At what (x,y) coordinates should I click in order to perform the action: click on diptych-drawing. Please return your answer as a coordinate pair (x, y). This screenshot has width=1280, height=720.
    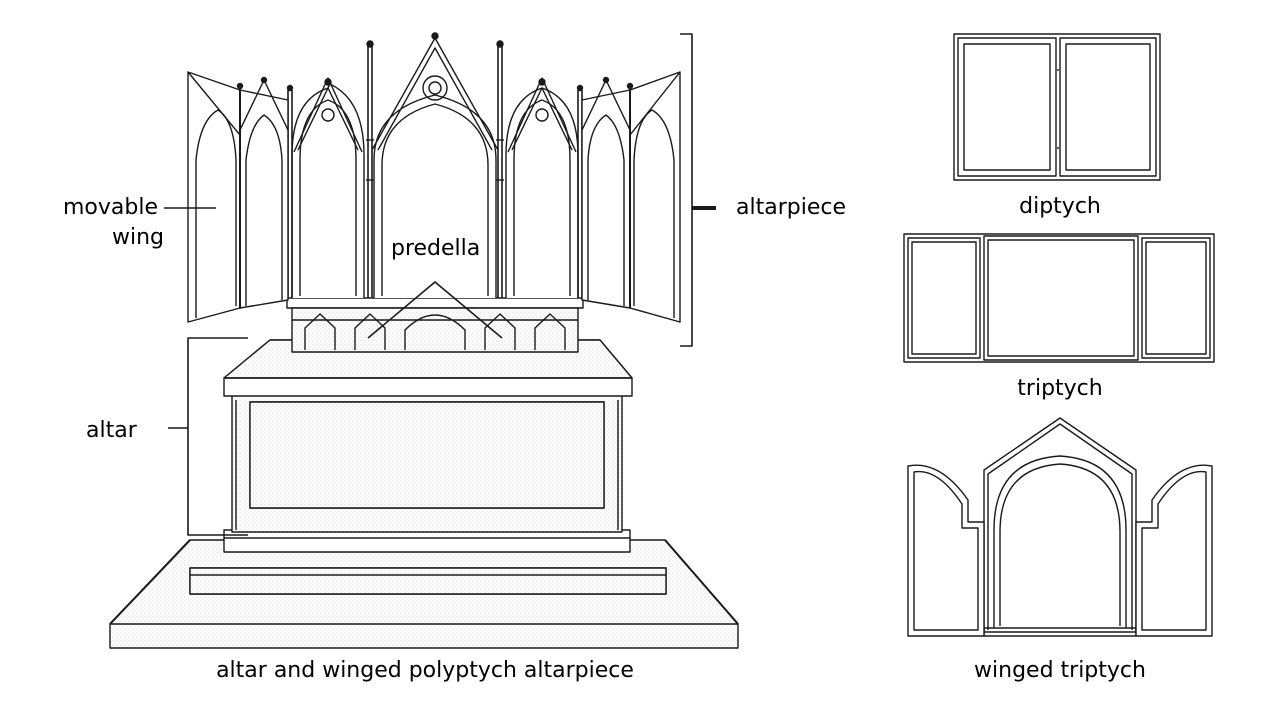
    Looking at the image, I should click on (1057, 107).